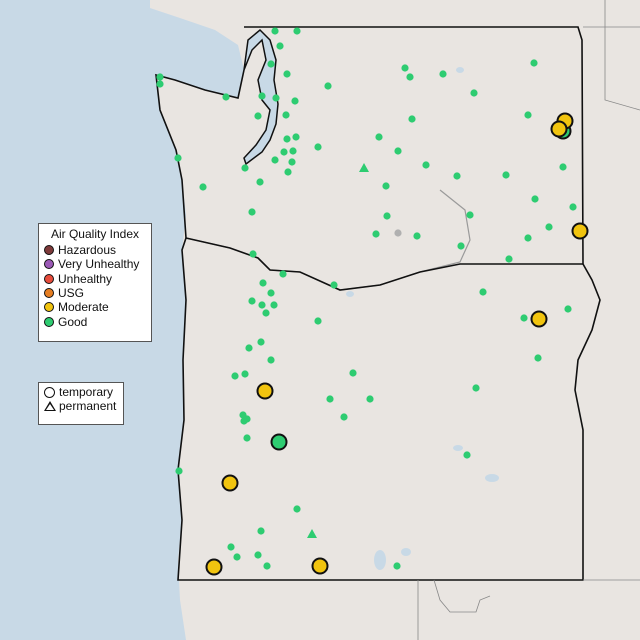  What do you see at coordinates (398, 233) in the screenshot?
I see `monitor-no-data` at bounding box center [398, 233].